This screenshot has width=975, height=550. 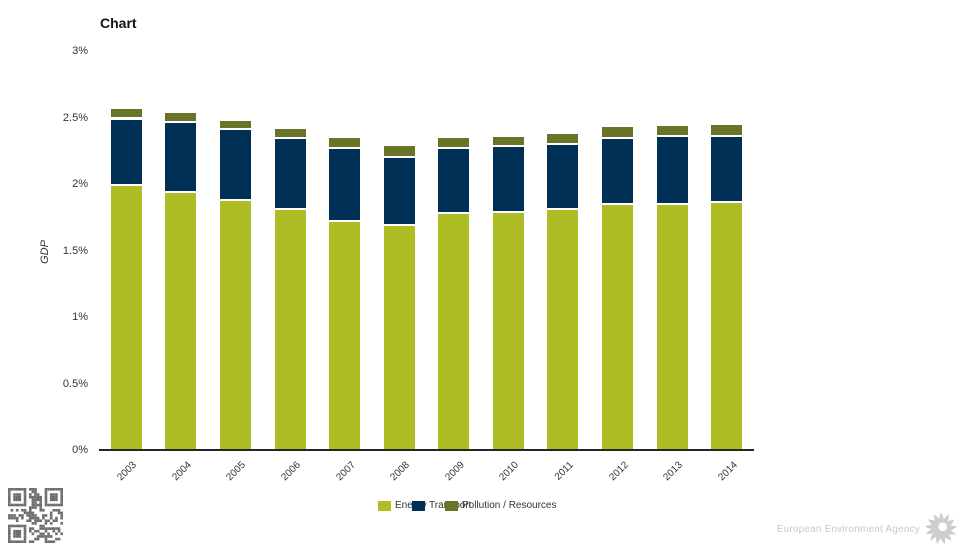 I want to click on x-axis-label-2009: 2009, so click(x=455, y=471).